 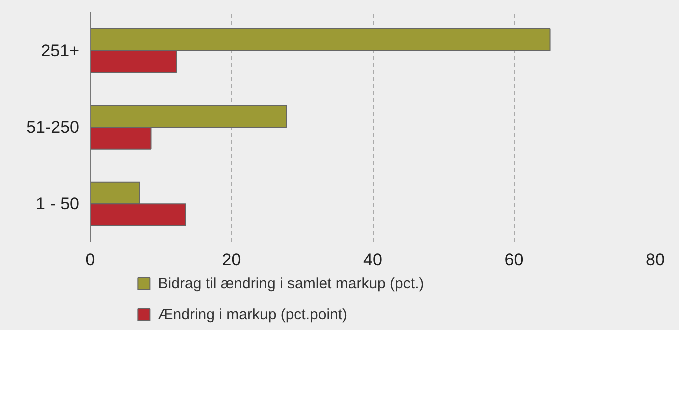 What do you see at coordinates (91, 260) in the screenshot?
I see `x-tick-label: 0` at bounding box center [91, 260].